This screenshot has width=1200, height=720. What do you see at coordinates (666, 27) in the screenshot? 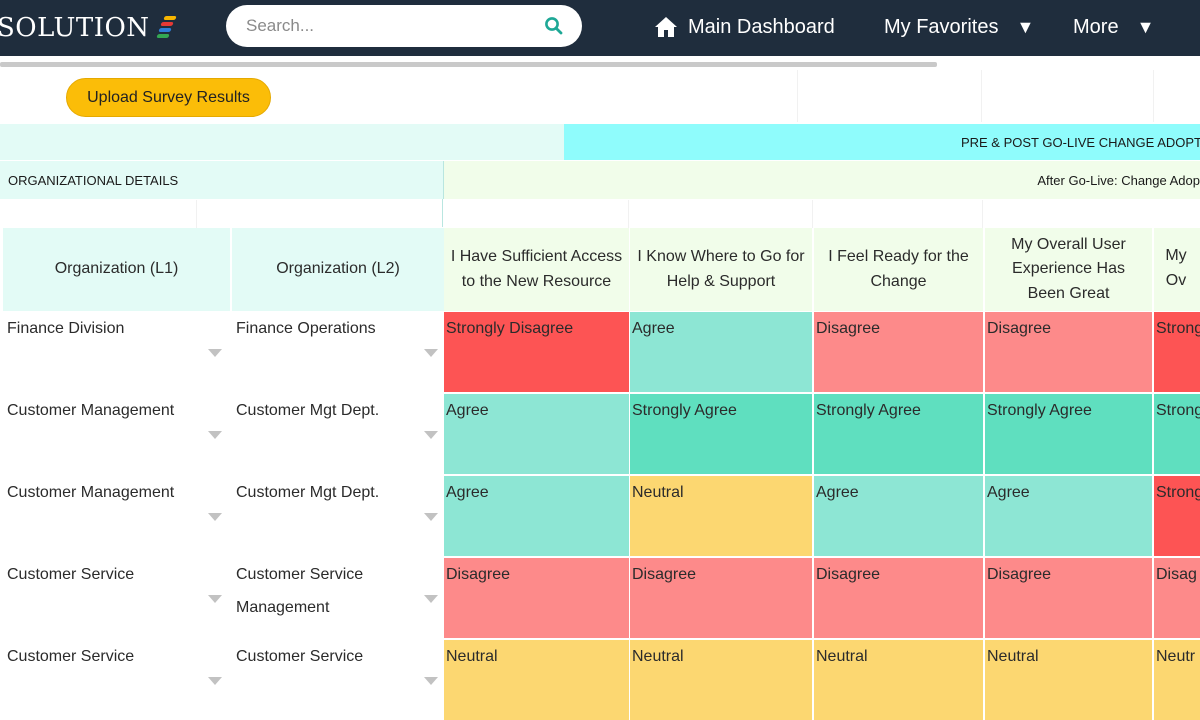
I see `home-icon` at bounding box center [666, 27].